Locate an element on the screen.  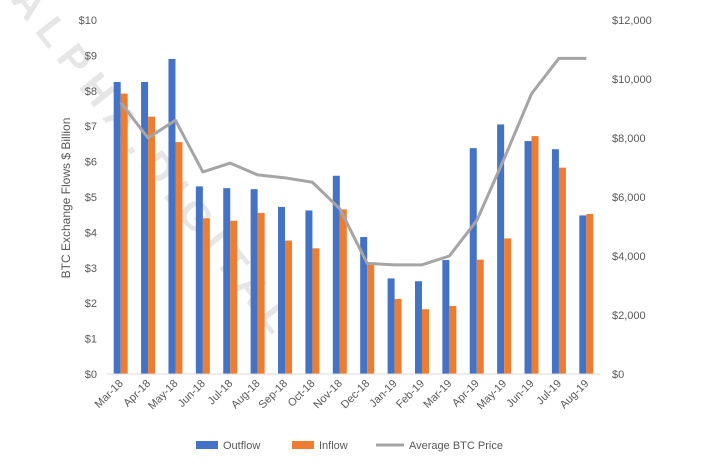
legend: Outflow Inflow Average BTC Price is located at coordinates (349, 446).